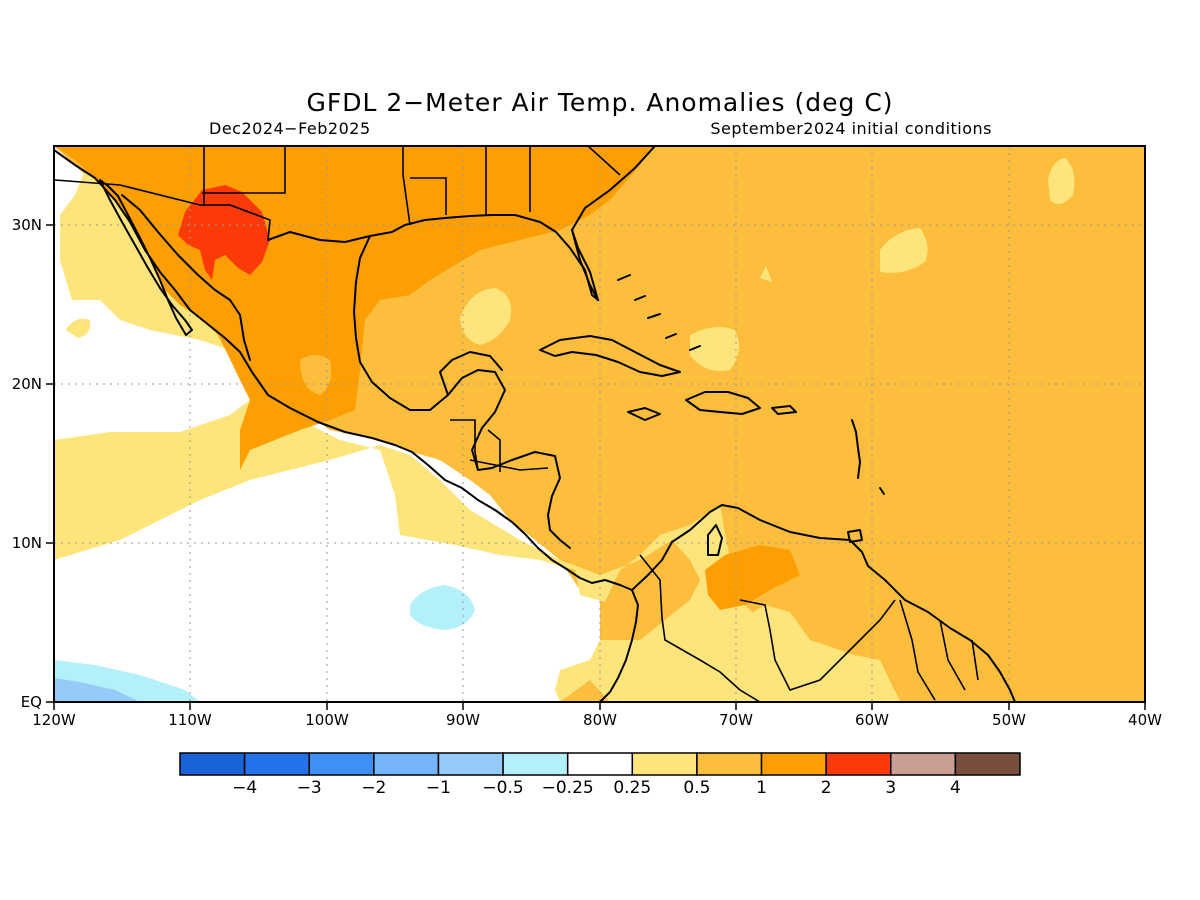 The width and height of the screenshot is (1200, 900). I want to click on x-tick-label: 50W, so click(1009, 720).